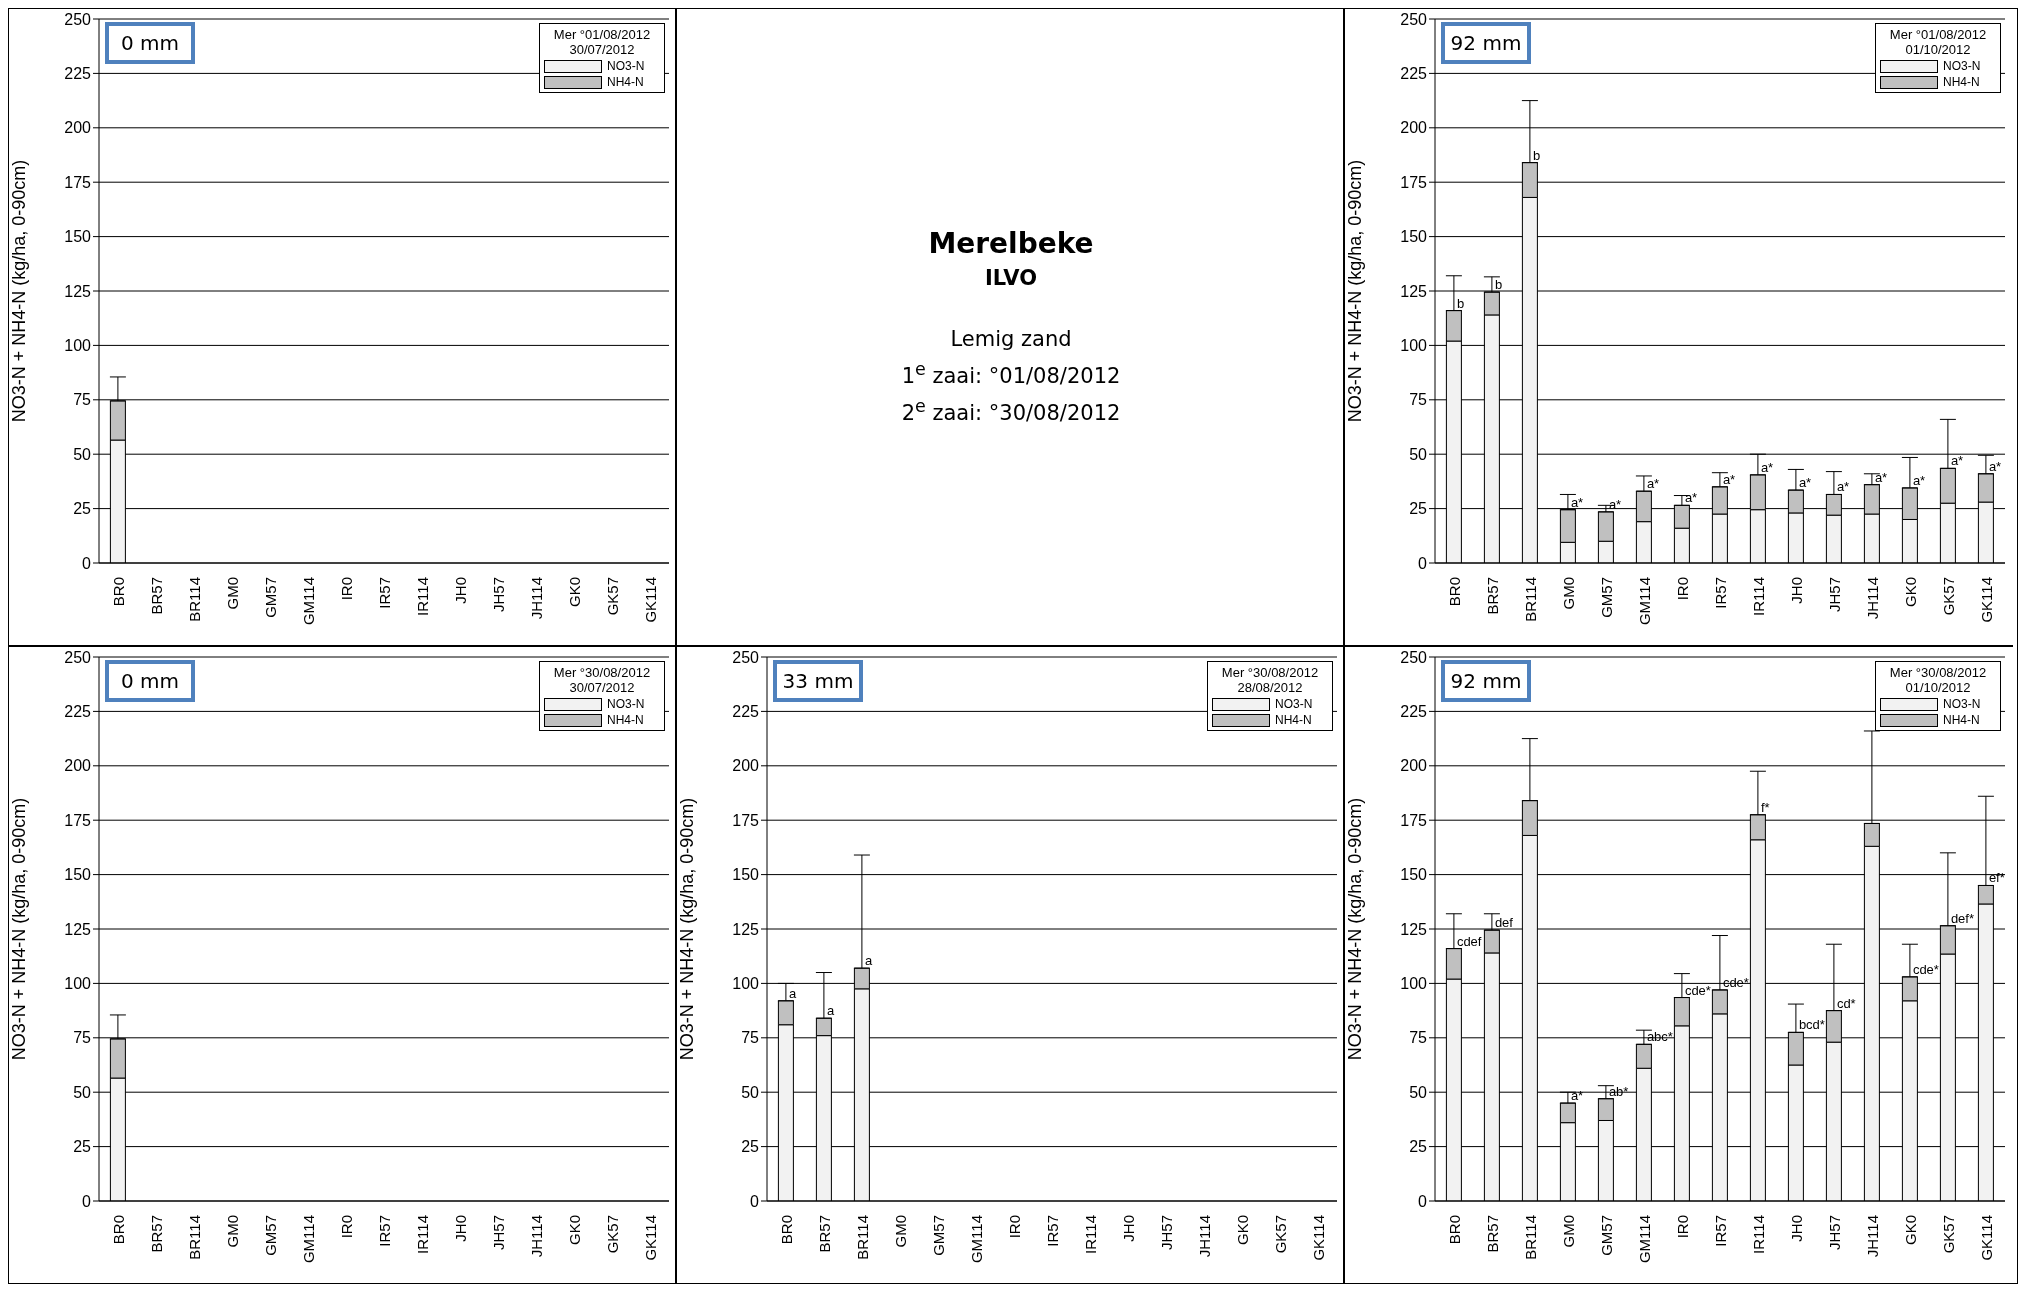 The image size is (2022, 1300). Describe the element at coordinates (1011, 243) in the screenshot. I see `text: Merelbeke` at that location.